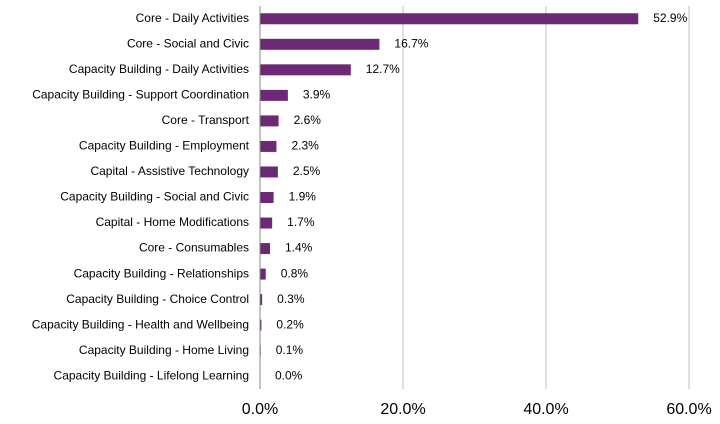 Image resolution: width=720 pixels, height=424 pixels. What do you see at coordinates (670, 18) in the screenshot?
I see `data-label: 52.9%` at bounding box center [670, 18].